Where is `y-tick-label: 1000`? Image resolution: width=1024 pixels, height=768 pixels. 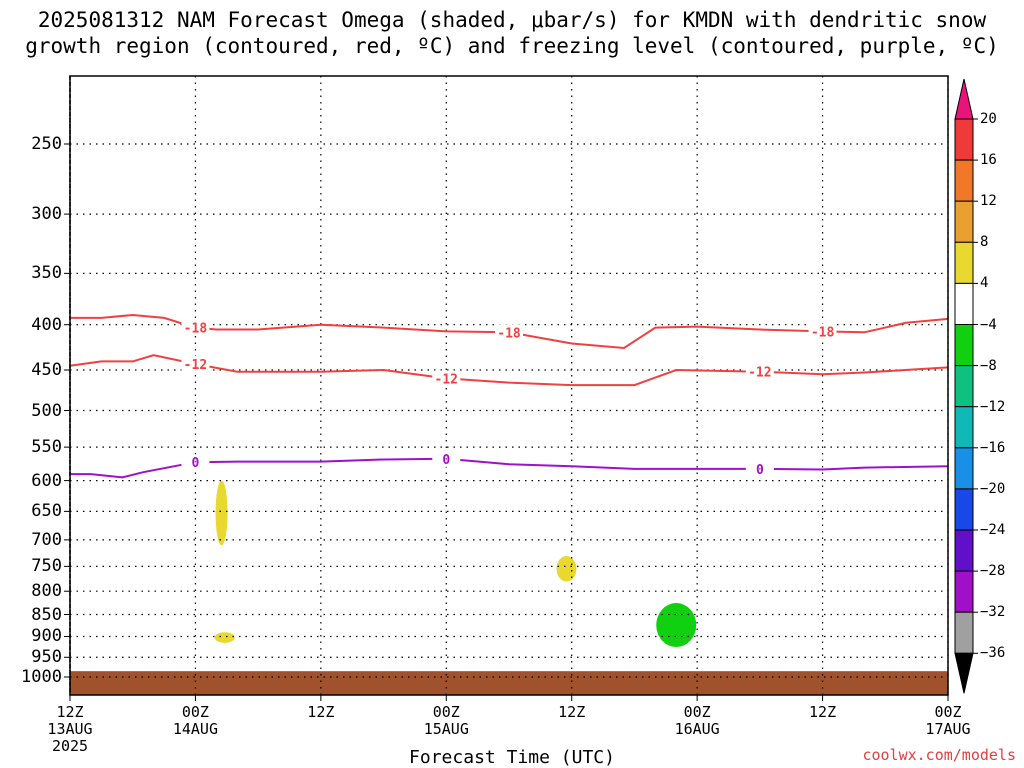
y-tick-label: 1000 is located at coordinates (41, 677).